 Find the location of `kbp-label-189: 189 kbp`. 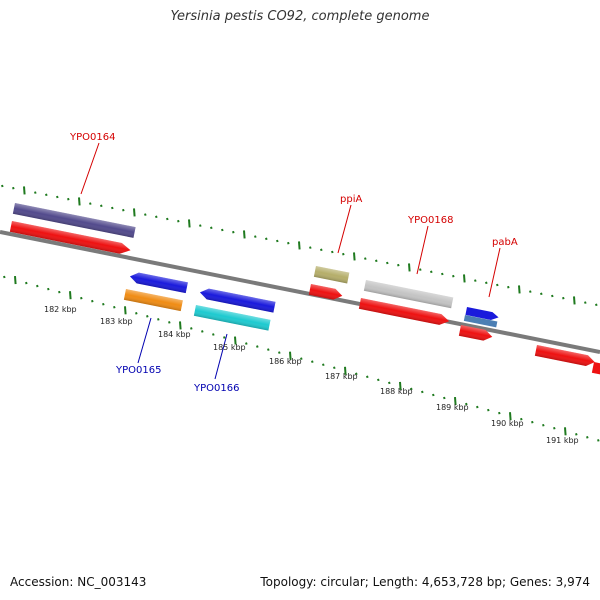

kbp-label-189: 189 kbp is located at coordinates (452, 407).